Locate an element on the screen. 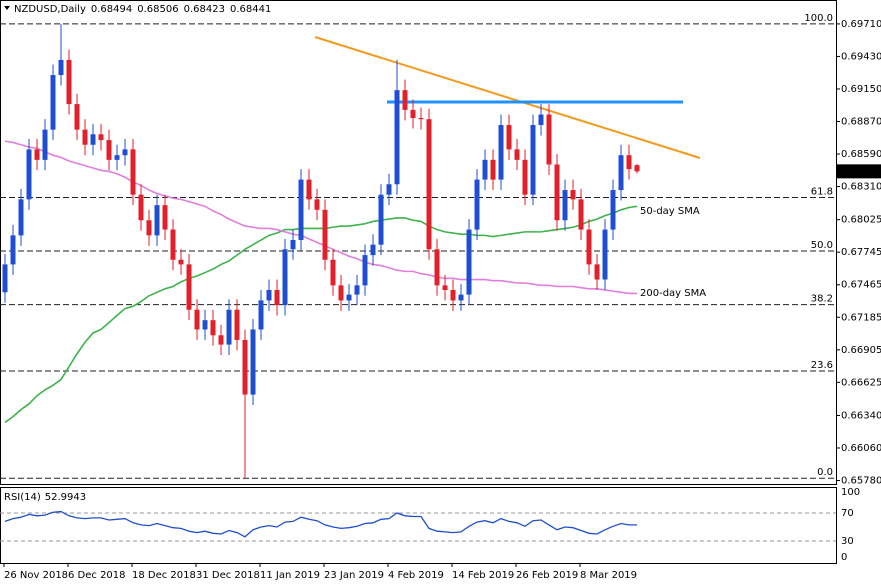 This screenshot has width=881, height=584. open-price: 0.68494 is located at coordinates (111, 9).